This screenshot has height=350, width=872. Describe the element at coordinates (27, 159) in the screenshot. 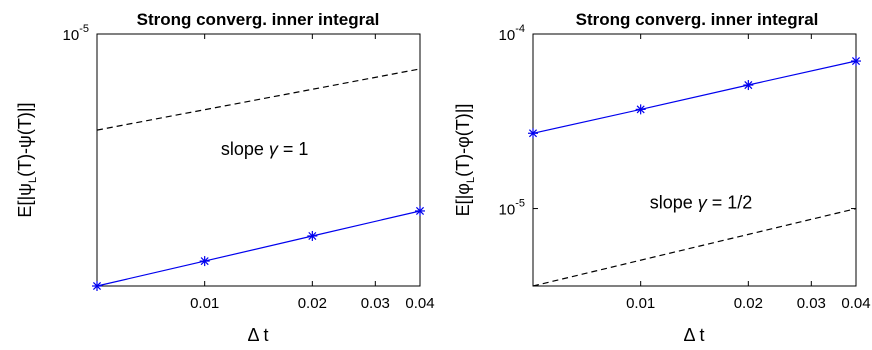

I see `left-y-axis-label: E[|ψL(T)-ψ(T)|]` at that location.